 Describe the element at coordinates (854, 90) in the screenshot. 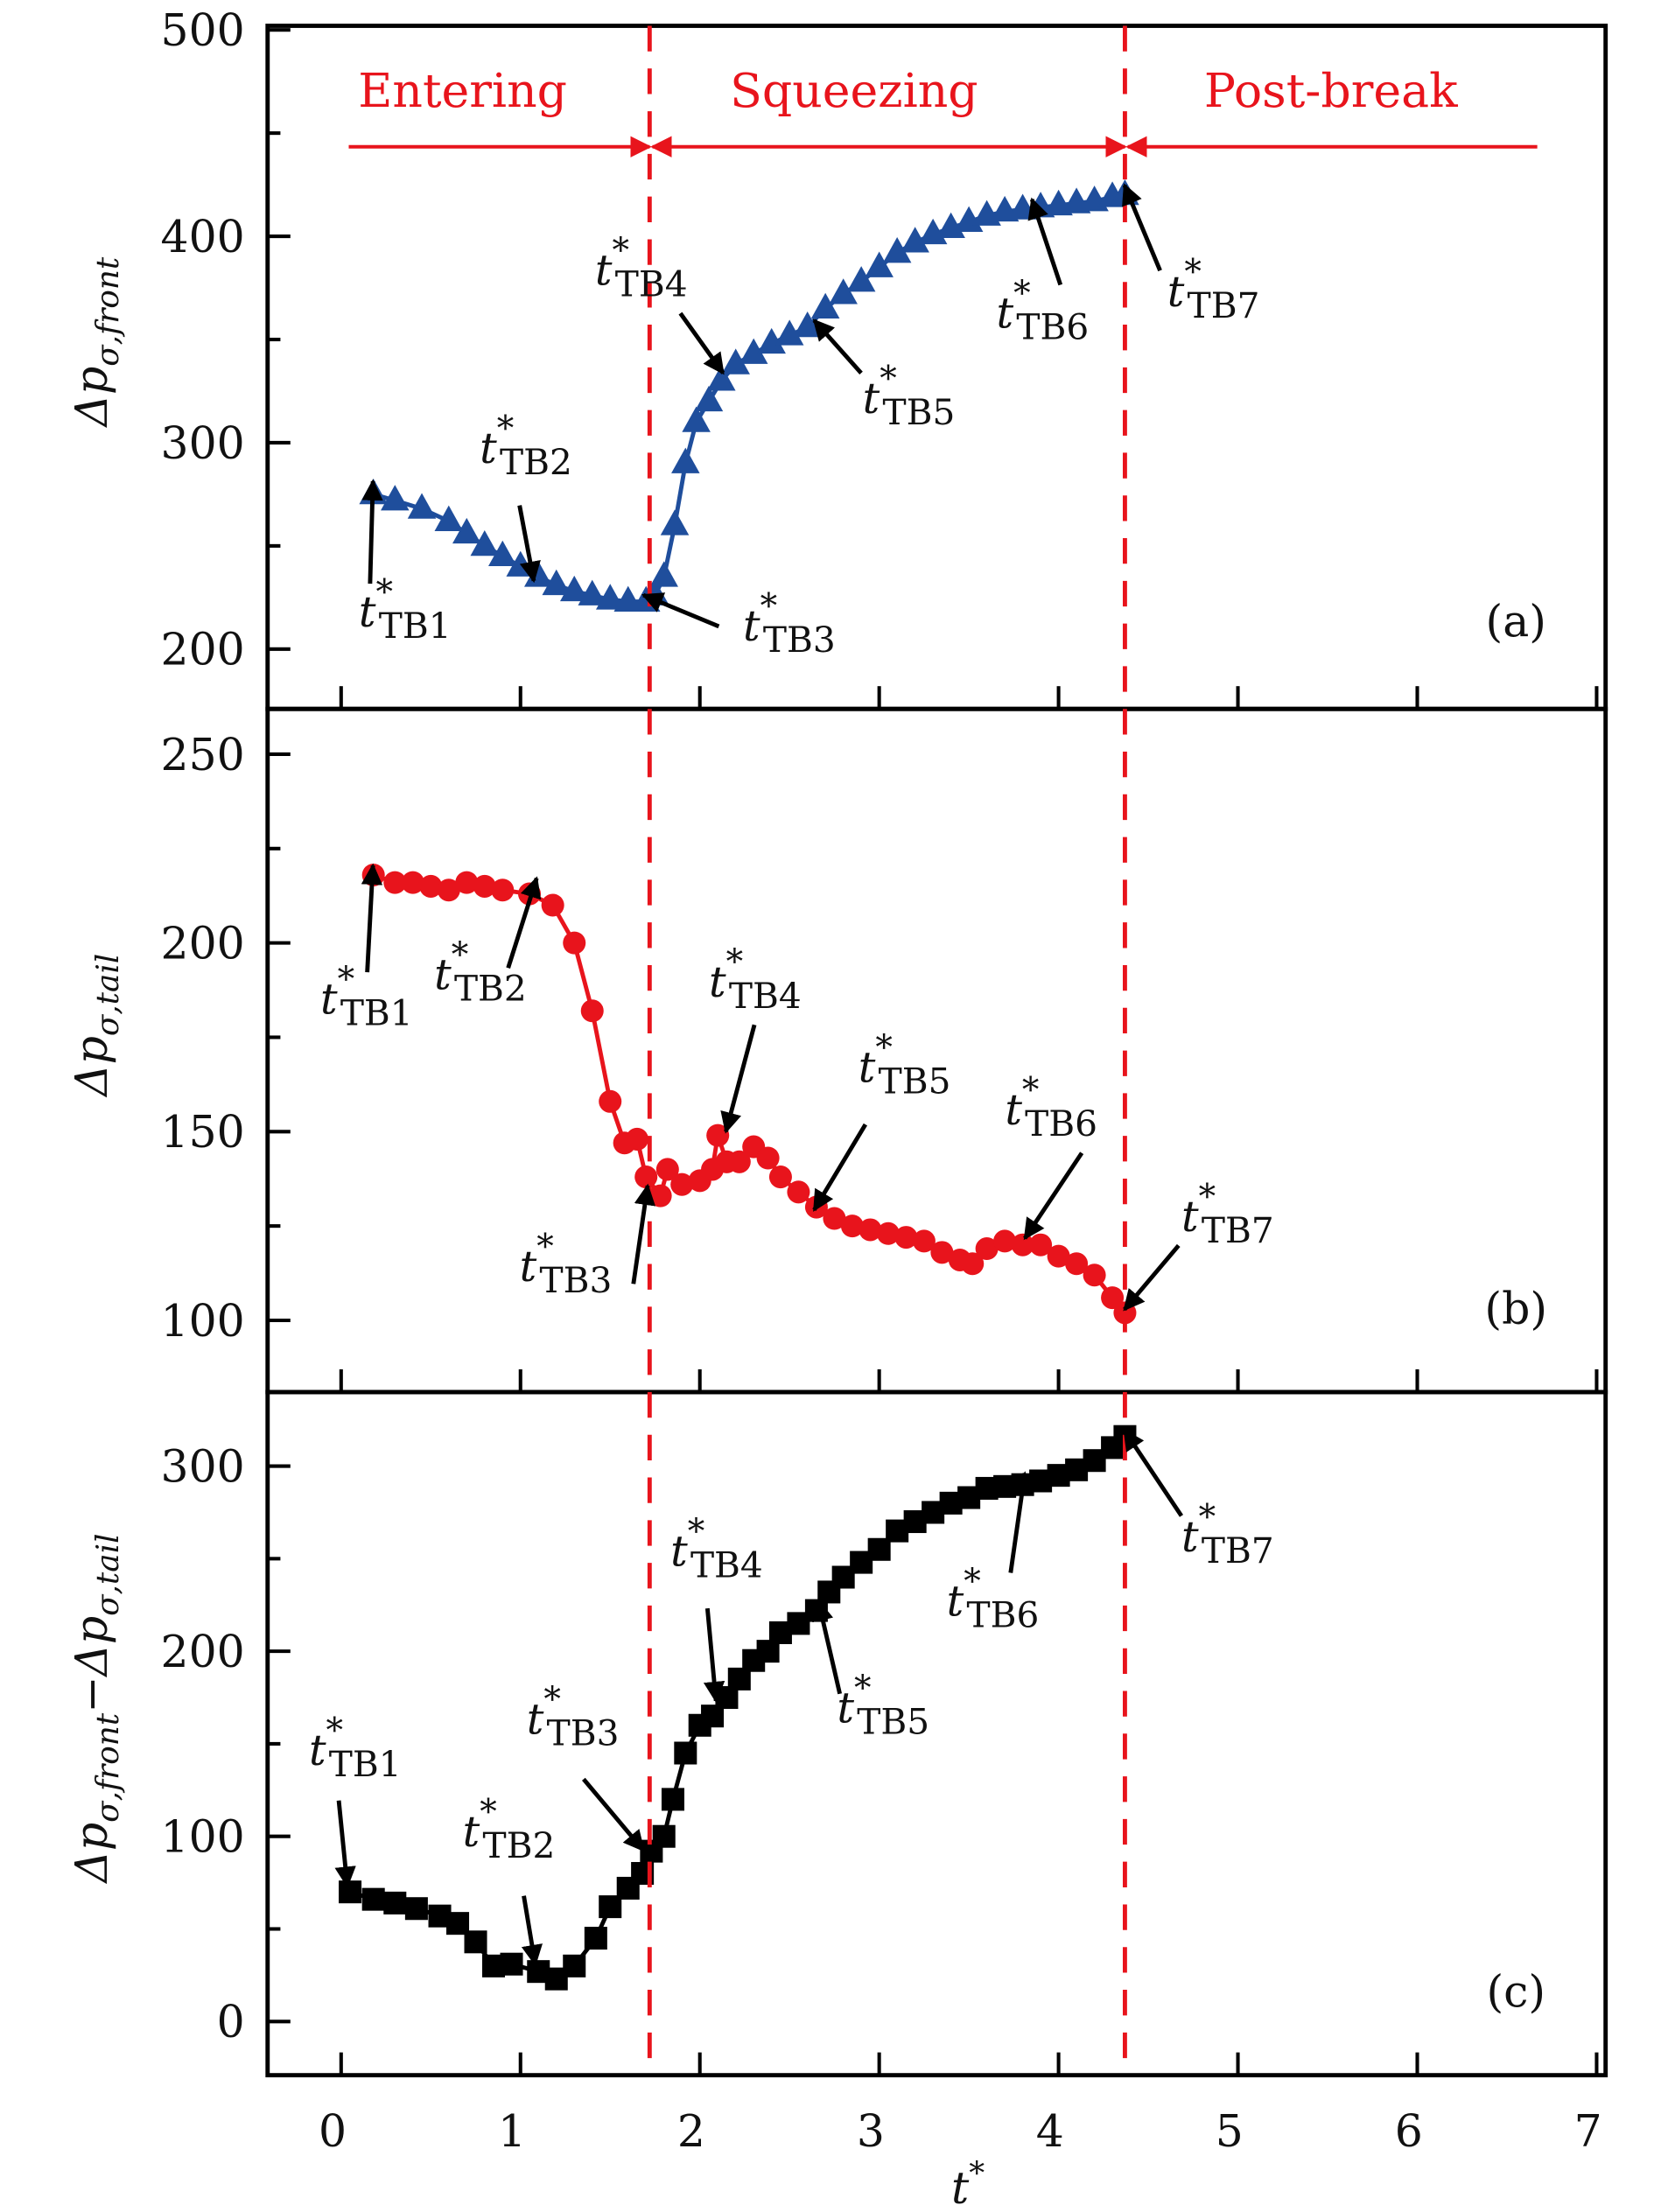

I see `phase-label: Squeezing` at that location.